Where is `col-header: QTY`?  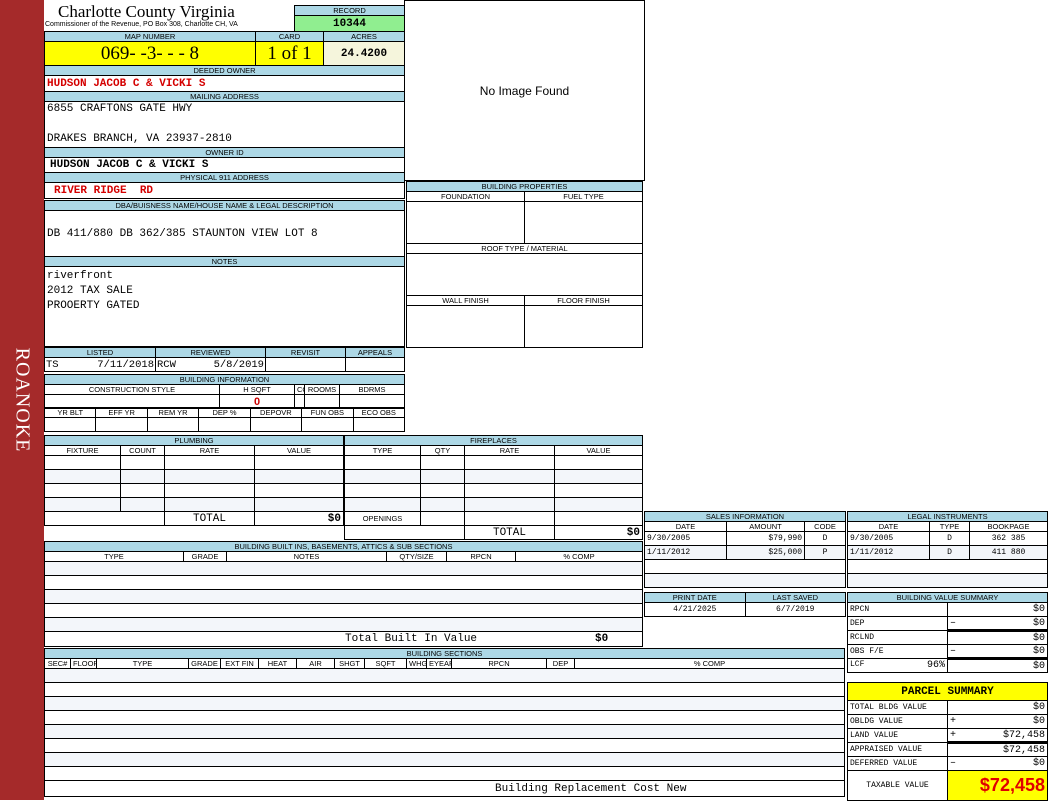
col-header: QTY is located at coordinates (442, 450).